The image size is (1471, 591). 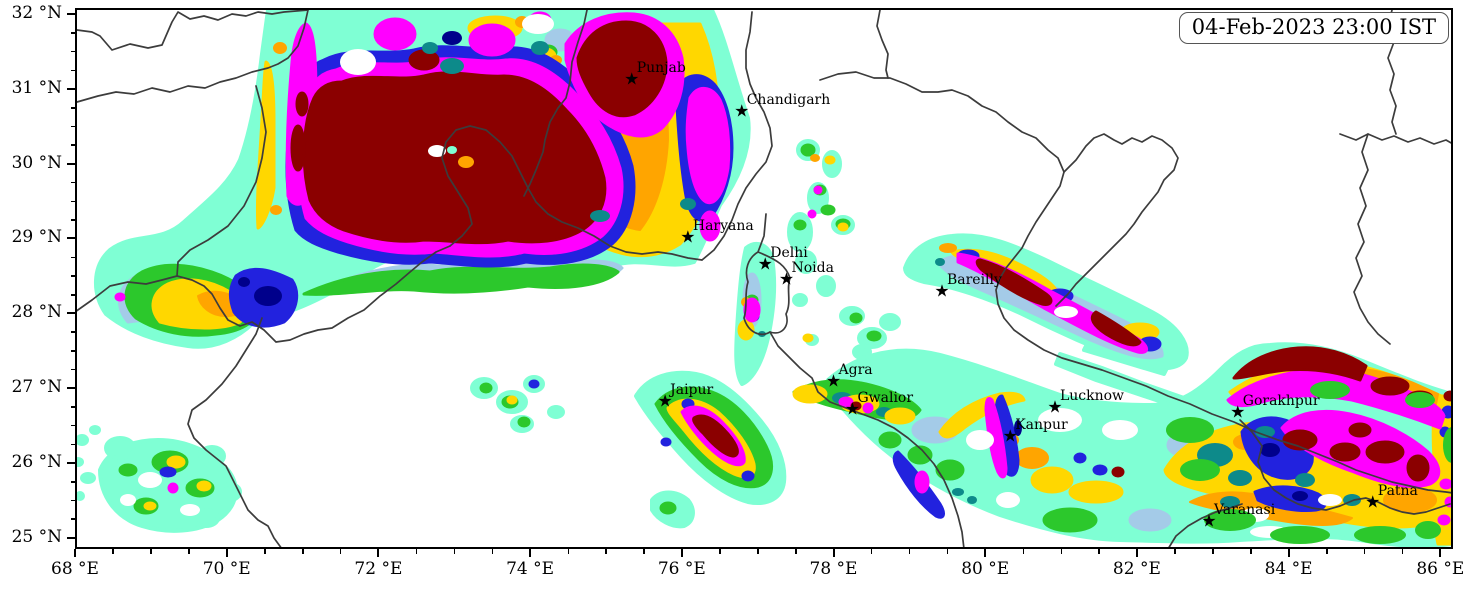 What do you see at coordinates (1440, 569) in the screenshot?
I see `x-tick-label: 86 °E` at bounding box center [1440, 569].